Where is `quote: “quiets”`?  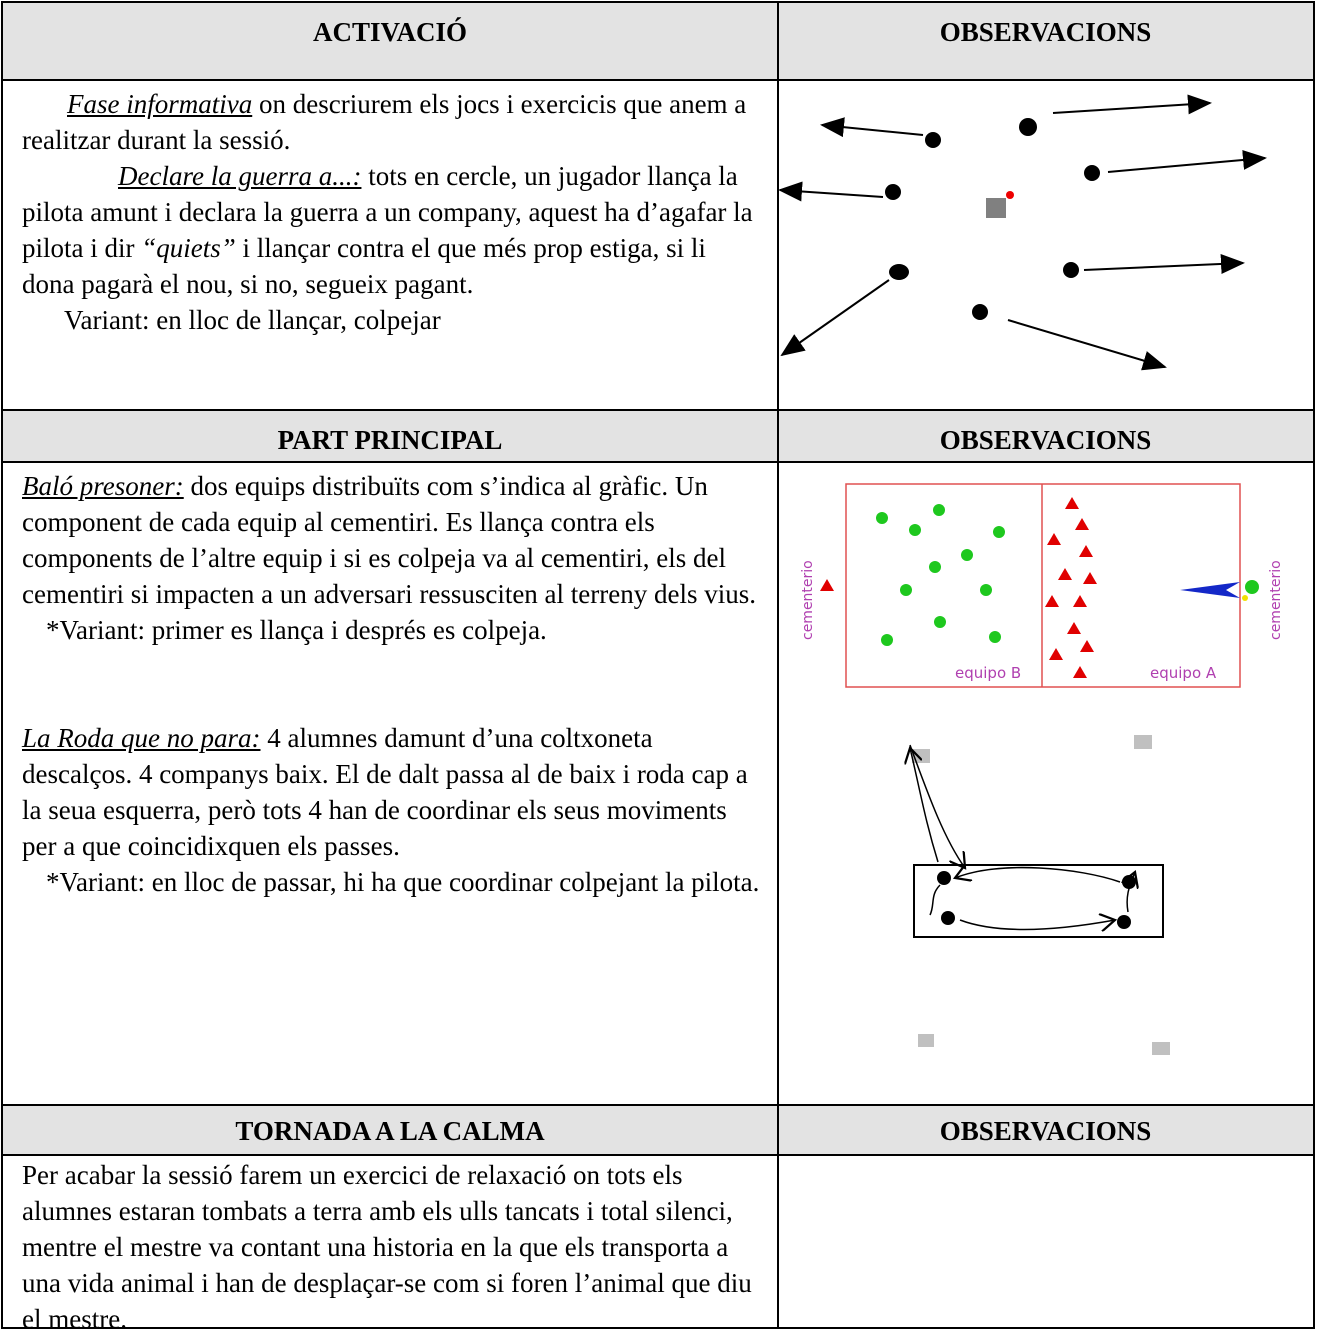
quote: “quiets” is located at coordinates (188, 248).